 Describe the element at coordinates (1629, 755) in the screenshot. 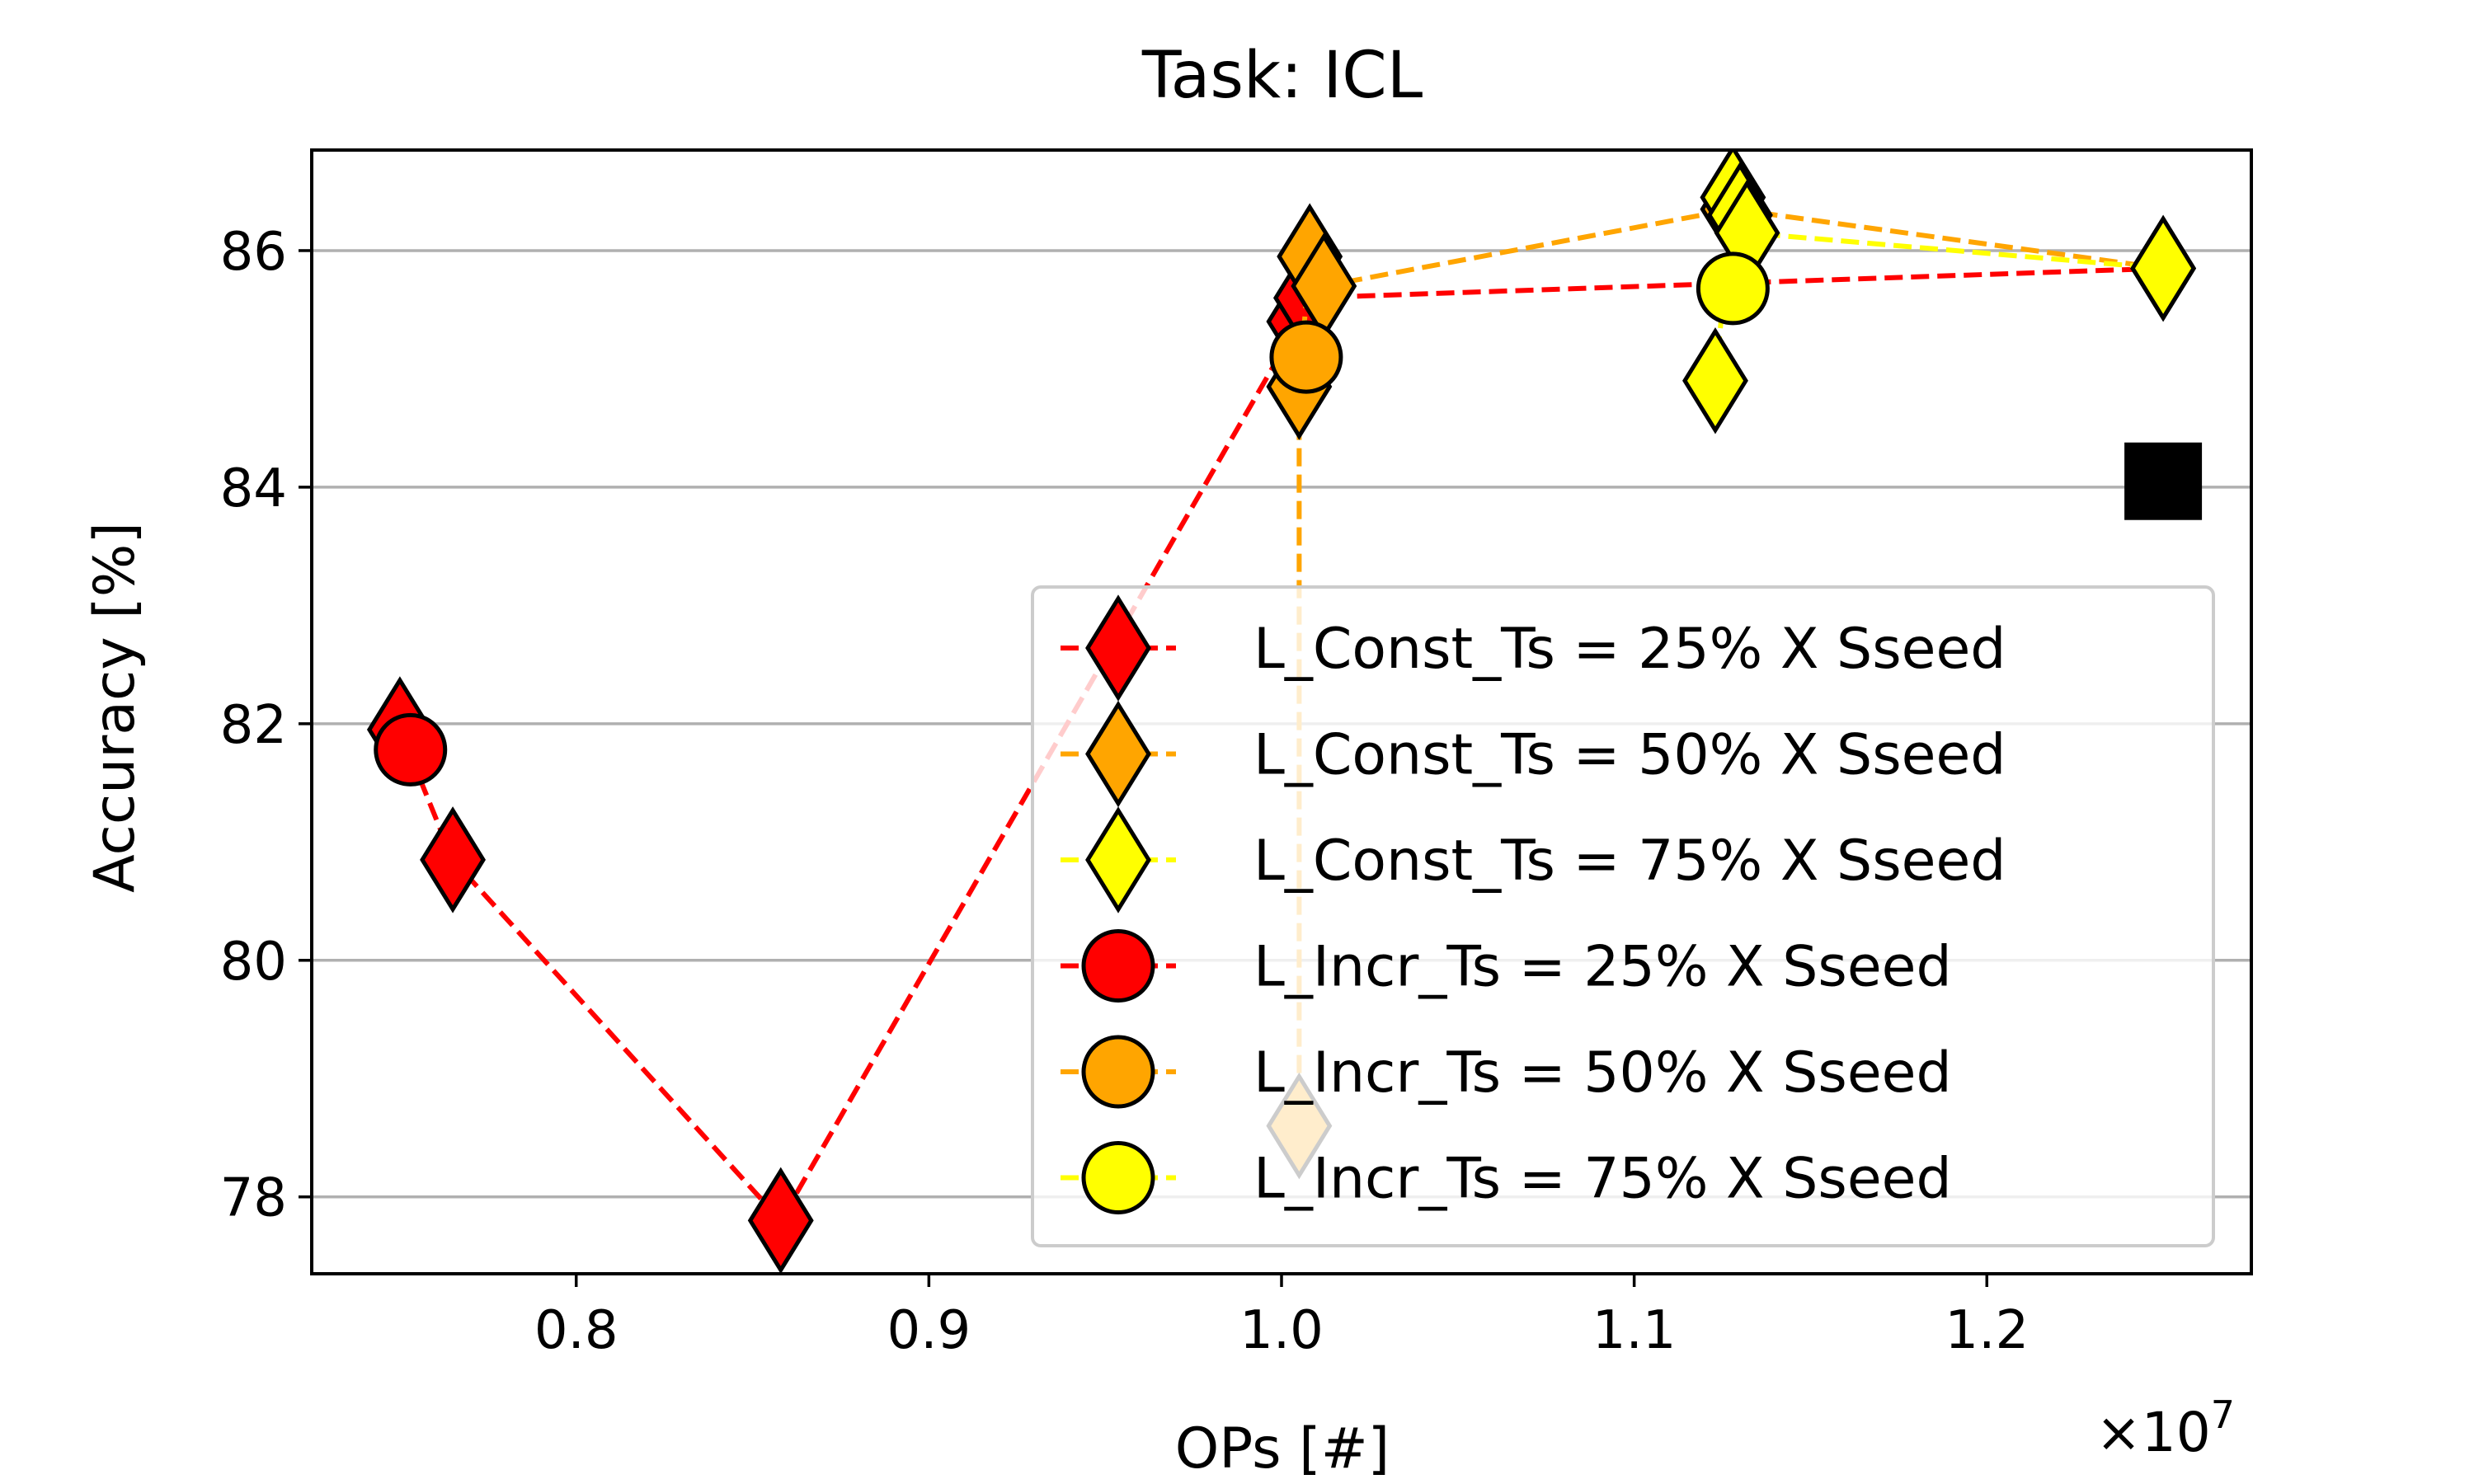

I see `legend-label: L_Const_Ts = 50% X Sseed` at that location.